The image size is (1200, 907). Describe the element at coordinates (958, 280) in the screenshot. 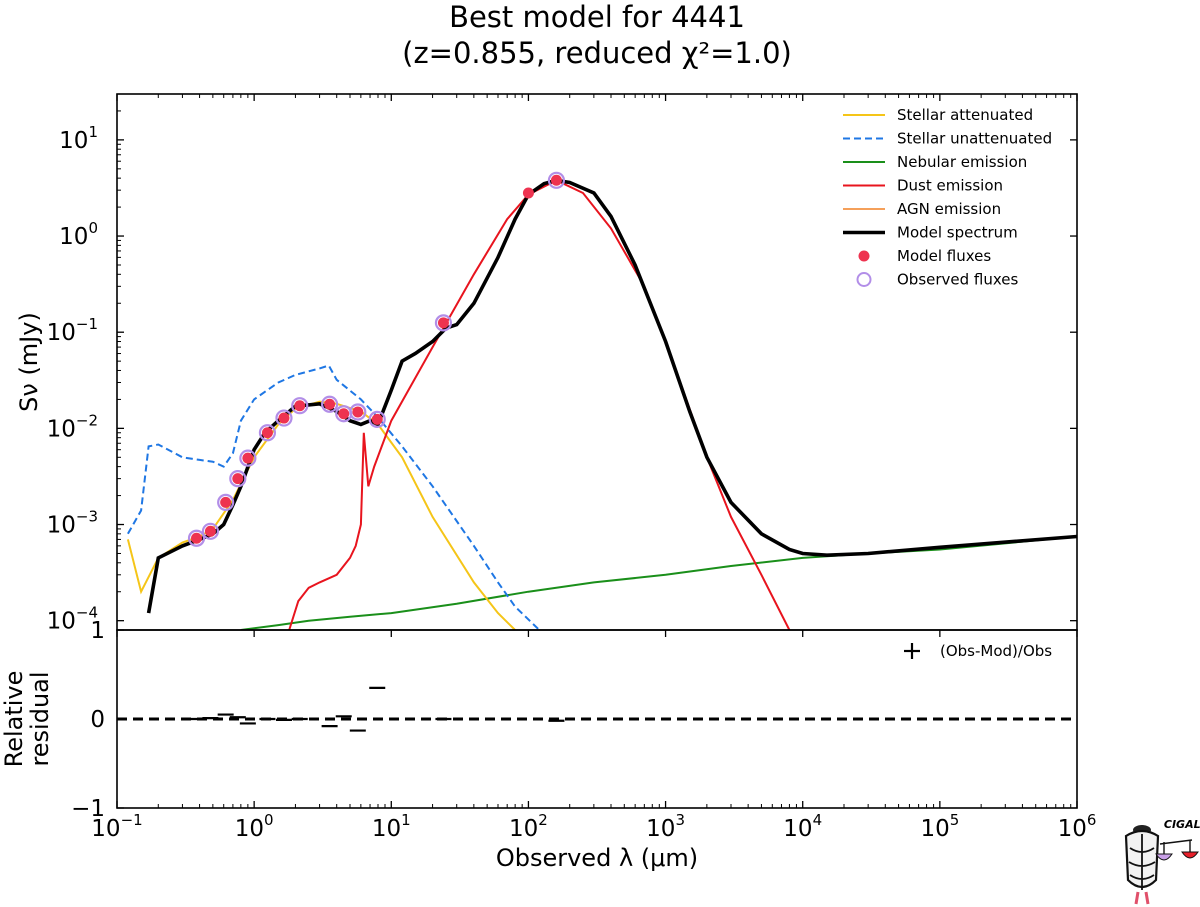

I see `legend-label: Observed fluxes` at that location.